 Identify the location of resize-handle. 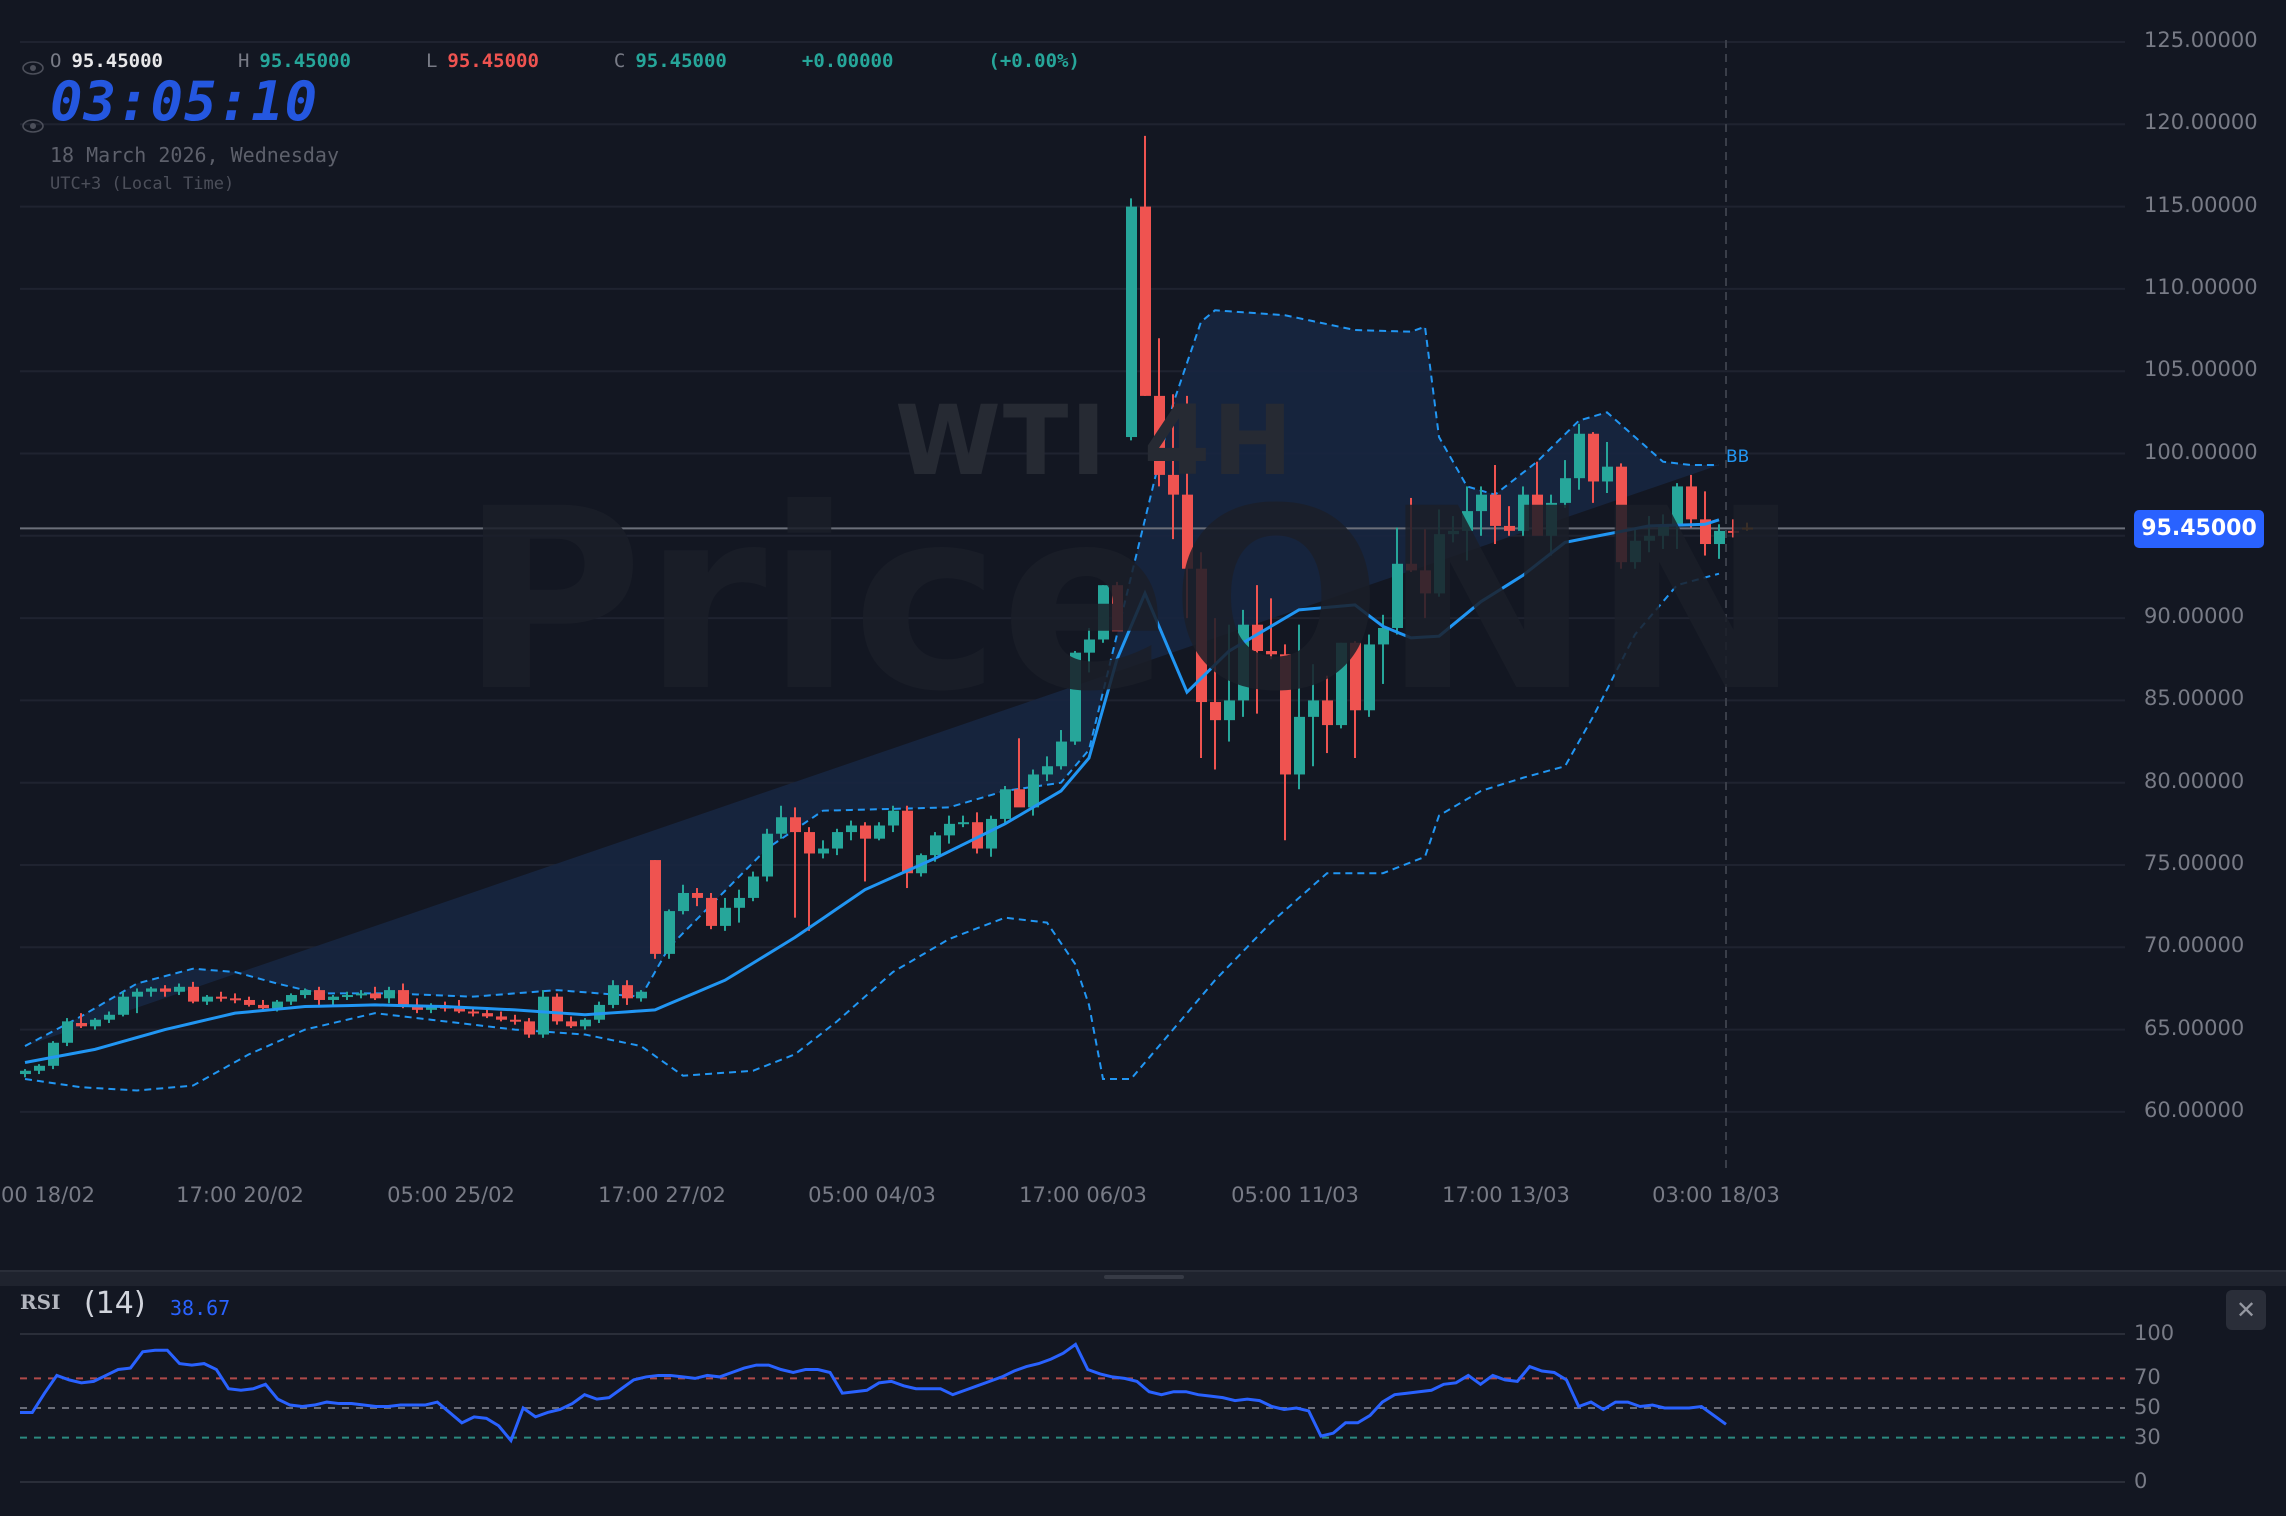
(1144, 1277).